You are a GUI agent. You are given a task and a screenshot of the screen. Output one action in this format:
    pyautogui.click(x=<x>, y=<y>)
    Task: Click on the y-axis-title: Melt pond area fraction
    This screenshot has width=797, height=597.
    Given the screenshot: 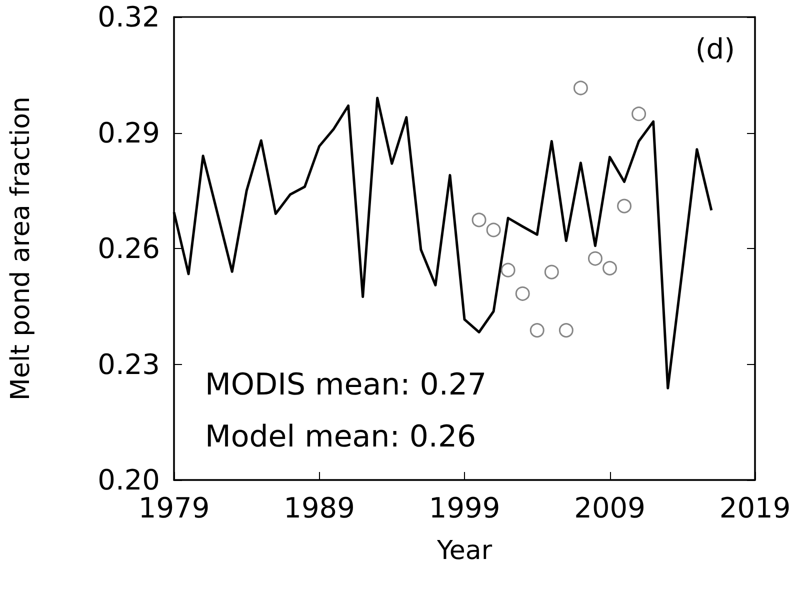 What is the action you would take?
    pyautogui.click(x=21, y=248)
    